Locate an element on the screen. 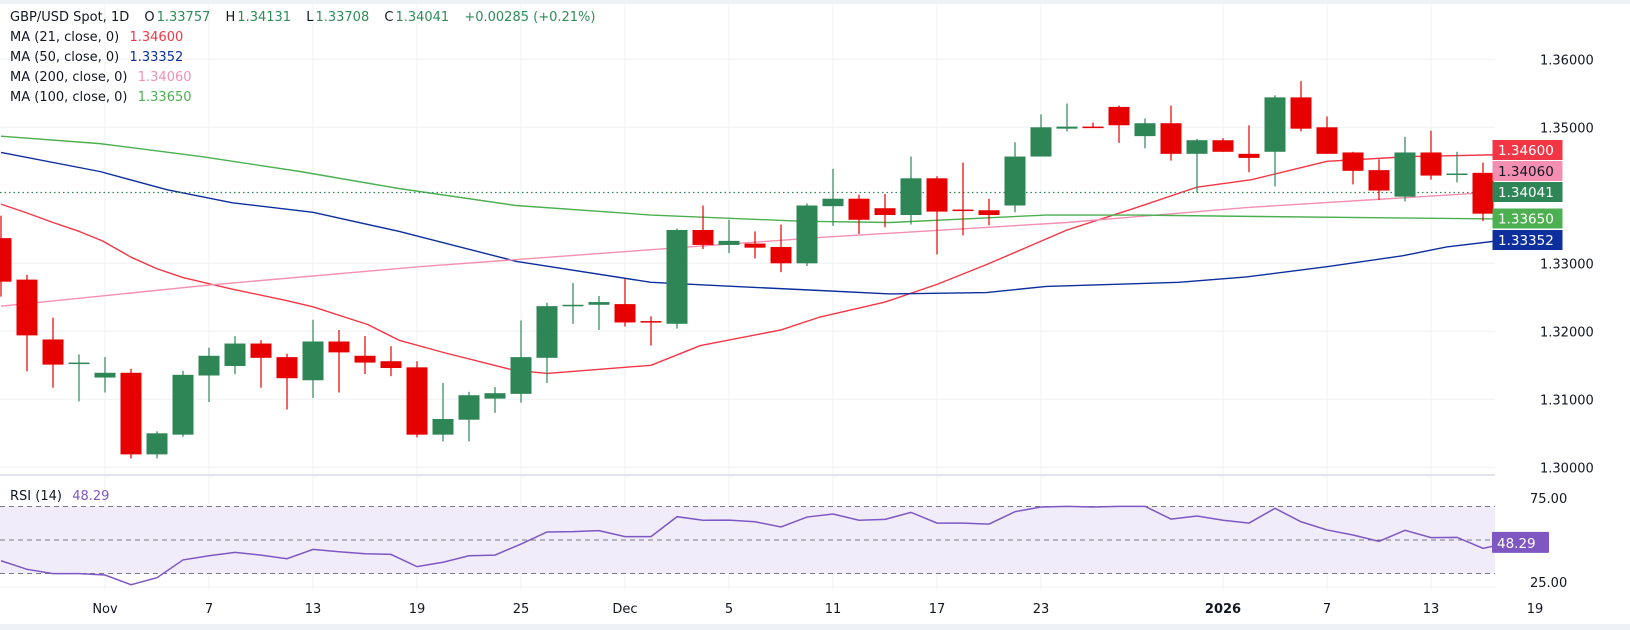 The height and width of the screenshot is (630, 1630). ma50-value: 1.33352 is located at coordinates (156, 57).